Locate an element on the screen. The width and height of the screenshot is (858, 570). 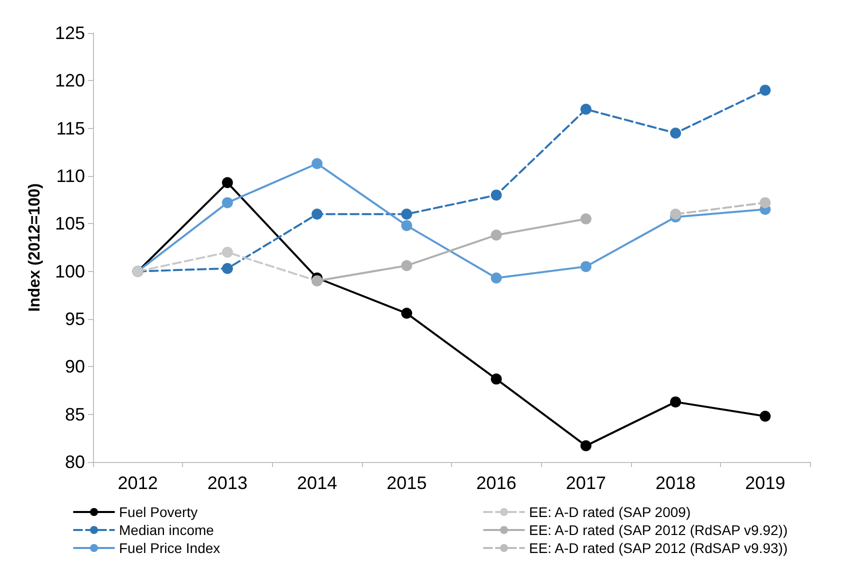
legend-label: Fuel Price Index is located at coordinates (169, 548).